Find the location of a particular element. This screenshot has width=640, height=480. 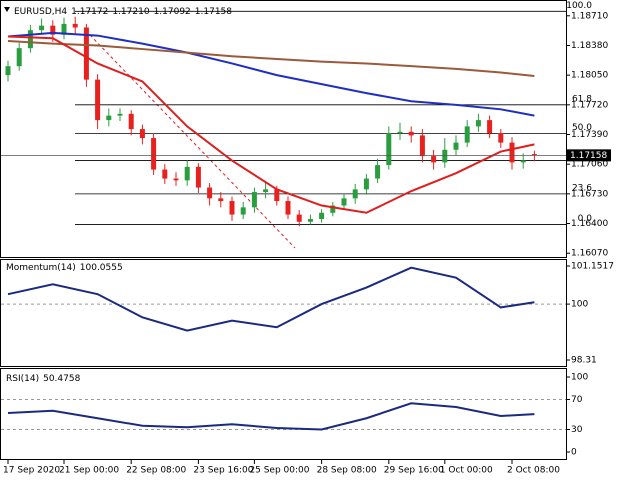

x-tick-label: 29 Sep 16:00 is located at coordinates (414, 471).